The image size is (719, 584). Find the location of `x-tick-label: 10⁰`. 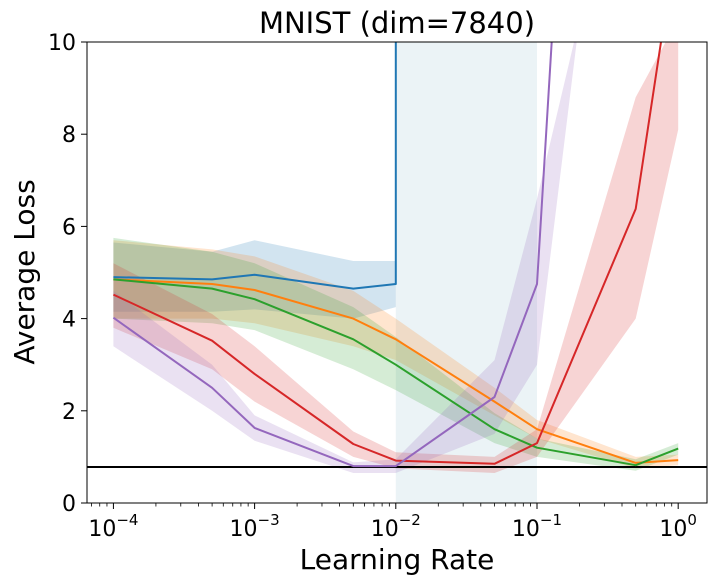

x-tick-label: 10⁰ is located at coordinates (678, 526).